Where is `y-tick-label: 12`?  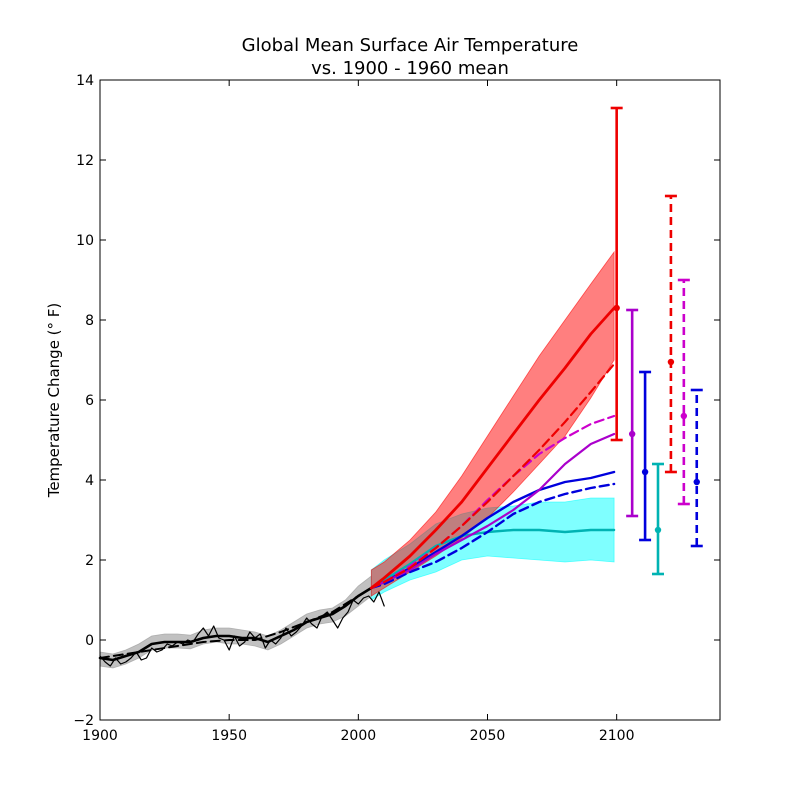 y-tick-label: 12 is located at coordinates (85, 161).